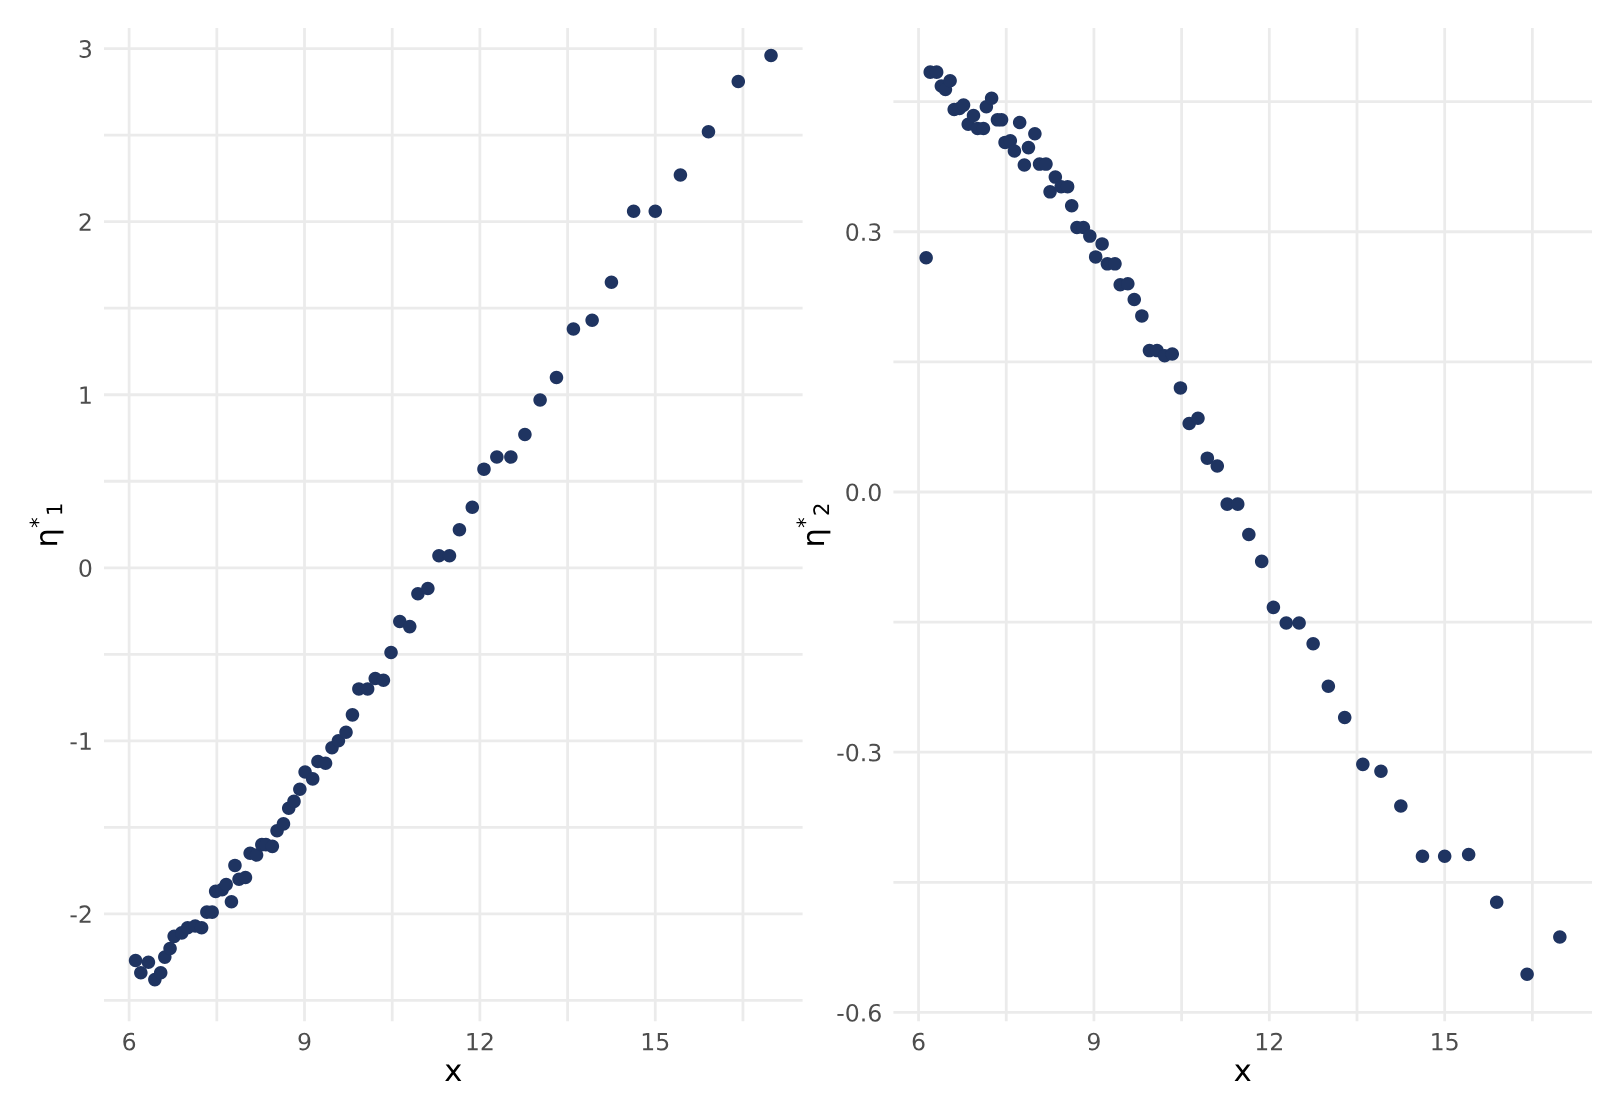 This screenshot has width=1600, height=1116. I want to click on y-tick-label: -0.6, so click(859, 1012).